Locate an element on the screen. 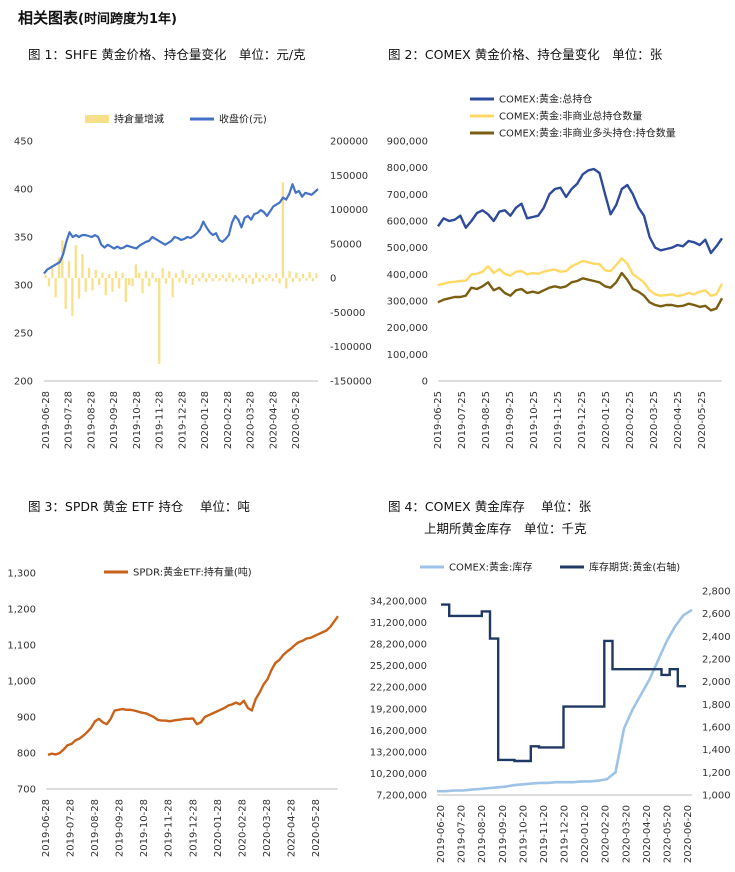 This screenshot has height=872, width=735. c3-y-tick: 1,100 is located at coordinates (21, 646).